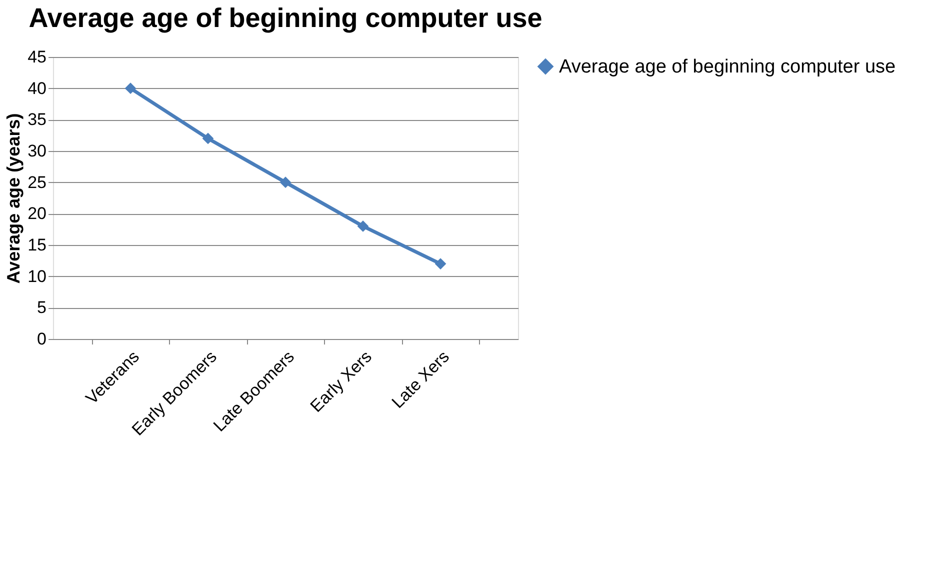  Describe the element at coordinates (14, 198) in the screenshot. I see `y-axis-title: Average age (years)` at that location.